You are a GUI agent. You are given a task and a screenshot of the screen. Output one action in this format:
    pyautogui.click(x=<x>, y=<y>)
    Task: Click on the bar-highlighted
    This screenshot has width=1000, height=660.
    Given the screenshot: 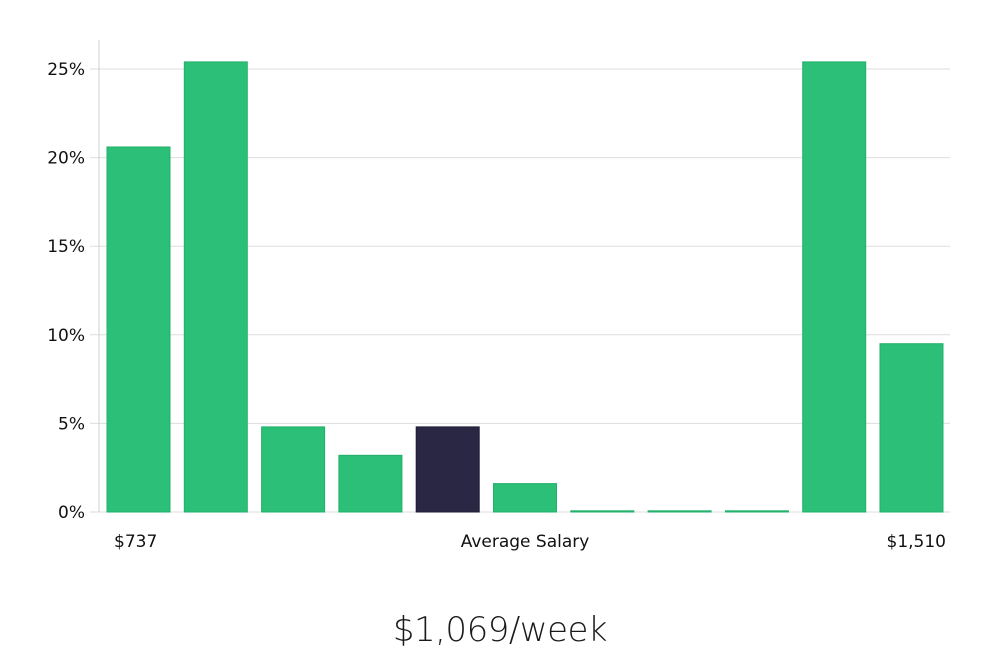 What is the action you would take?
    pyautogui.click(x=447, y=469)
    